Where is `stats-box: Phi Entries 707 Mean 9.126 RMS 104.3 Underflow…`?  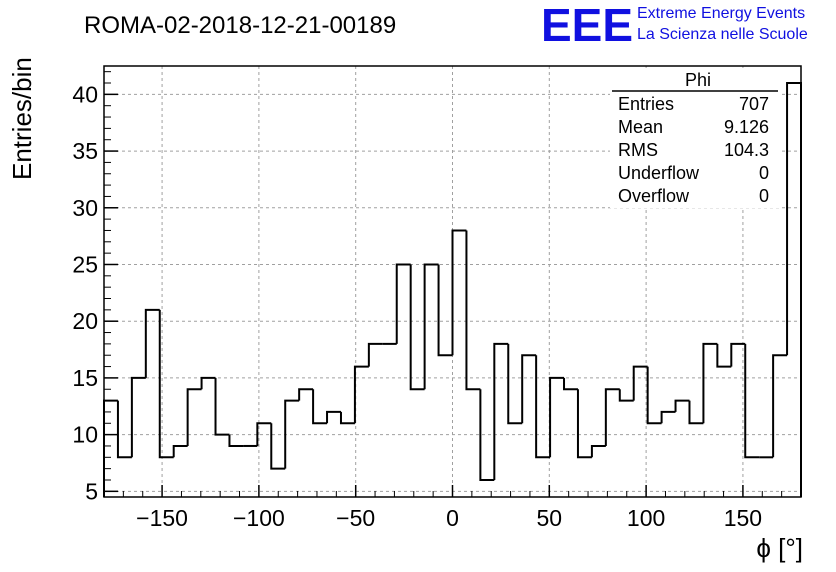
stats-box: Phi Entries 707 Mean 9.126 RMS 104.3 Underflow… is located at coordinates (696, 138).